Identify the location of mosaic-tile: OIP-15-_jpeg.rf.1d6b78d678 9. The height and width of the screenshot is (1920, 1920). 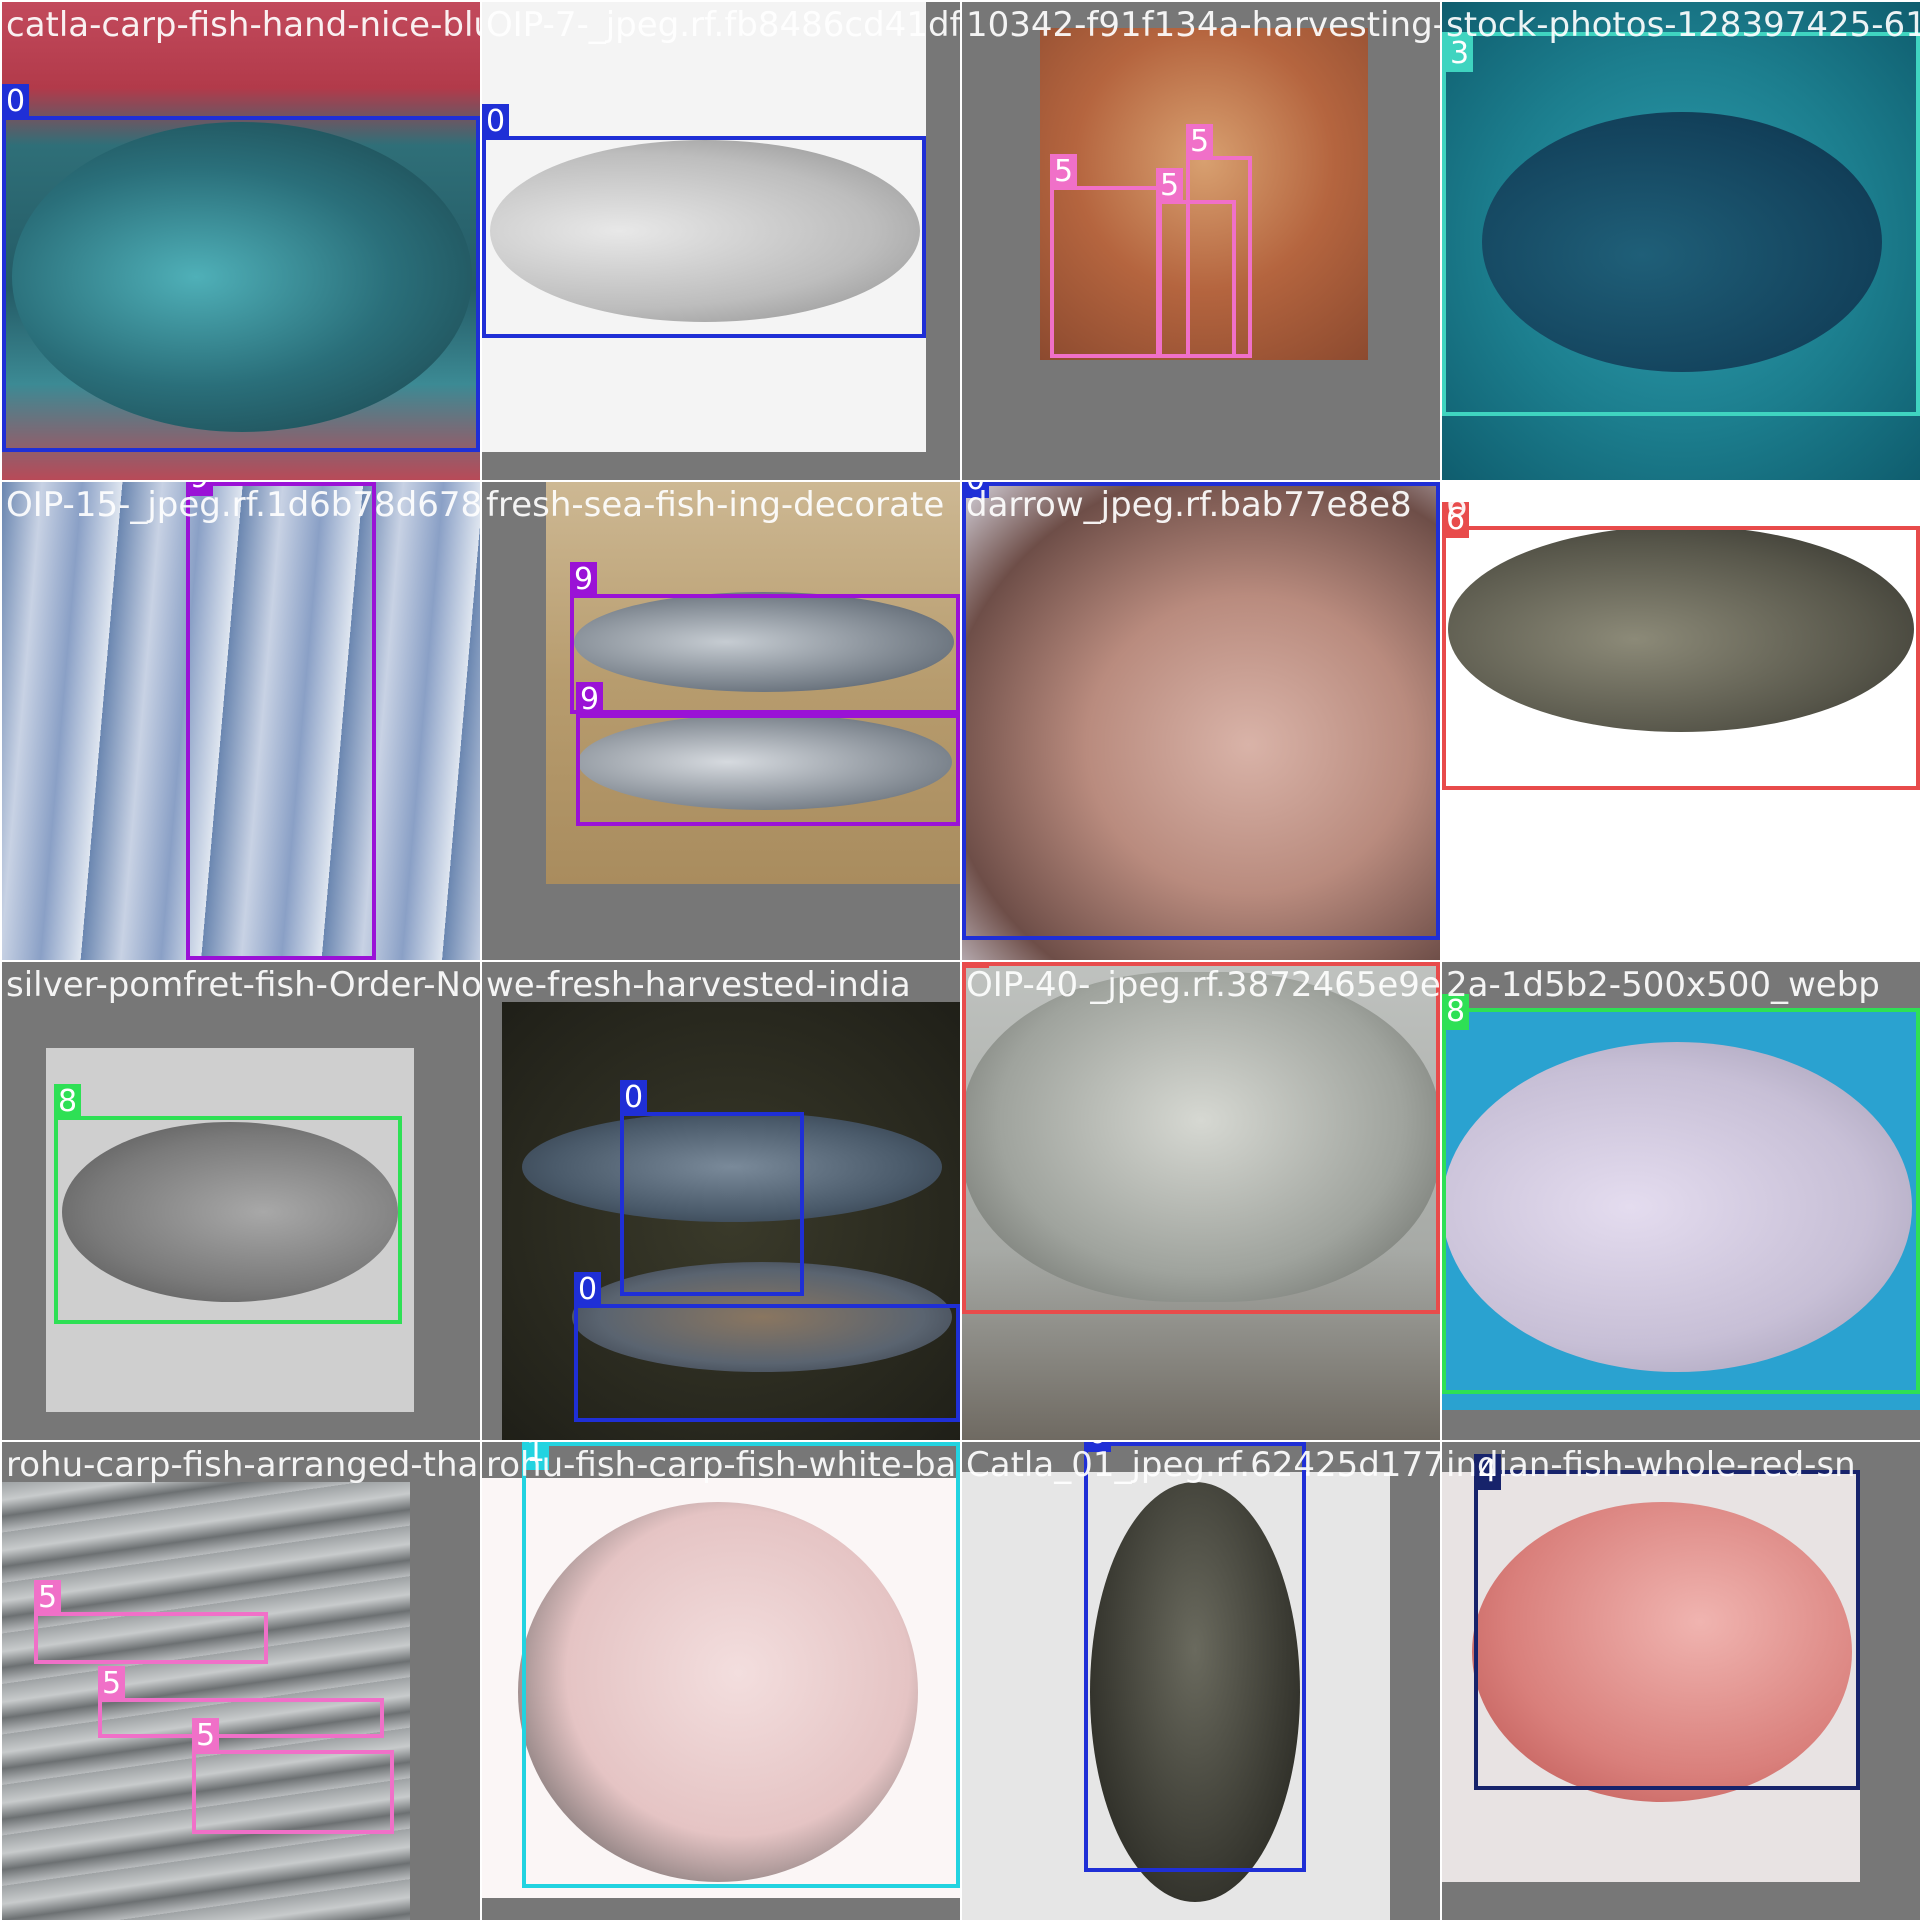
(241, 721).